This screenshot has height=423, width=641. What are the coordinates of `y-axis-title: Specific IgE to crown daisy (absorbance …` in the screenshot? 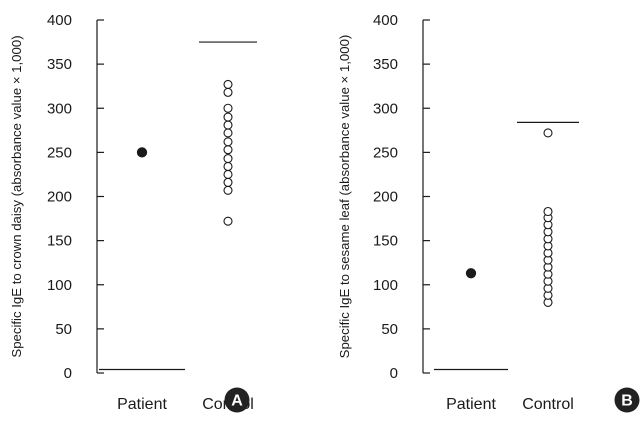 It's located at (16, 196).